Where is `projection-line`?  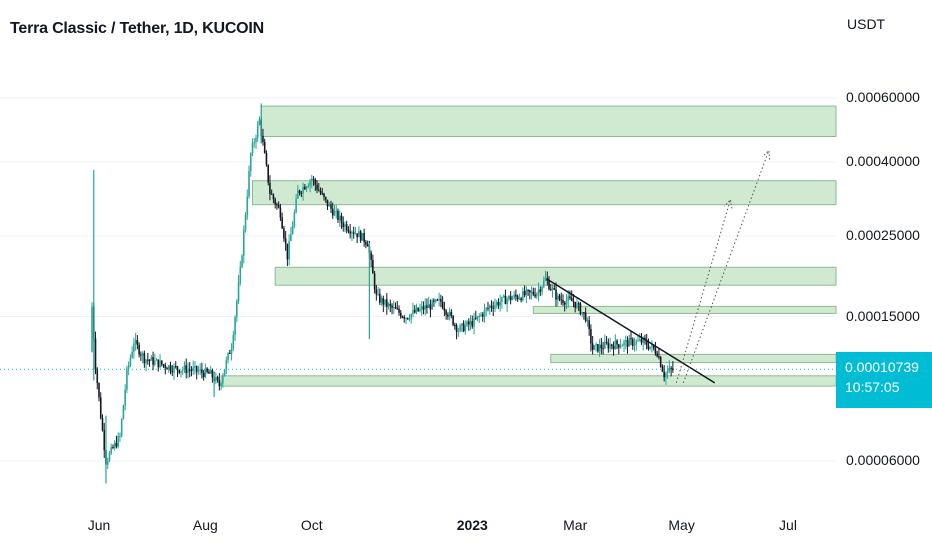
projection-line is located at coordinates (726, 267).